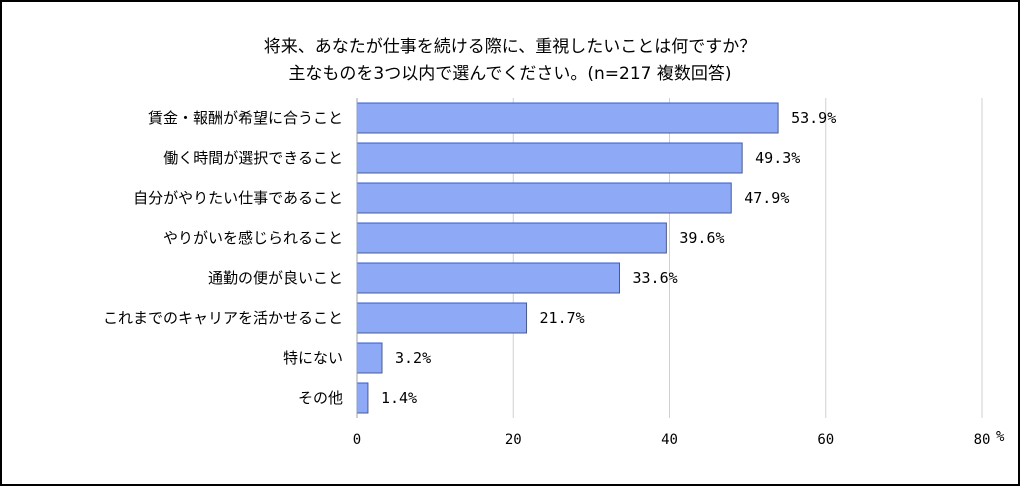  I want to click on value-label-0: 53.9%, so click(813, 118).